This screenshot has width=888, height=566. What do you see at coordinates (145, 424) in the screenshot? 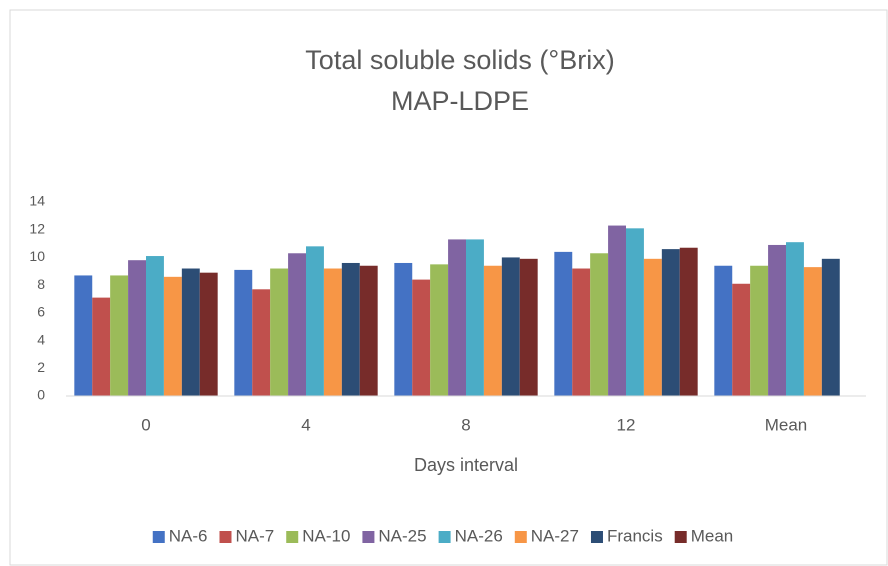
I see `x-tick-label: 0` at bounding box center [145, 424].